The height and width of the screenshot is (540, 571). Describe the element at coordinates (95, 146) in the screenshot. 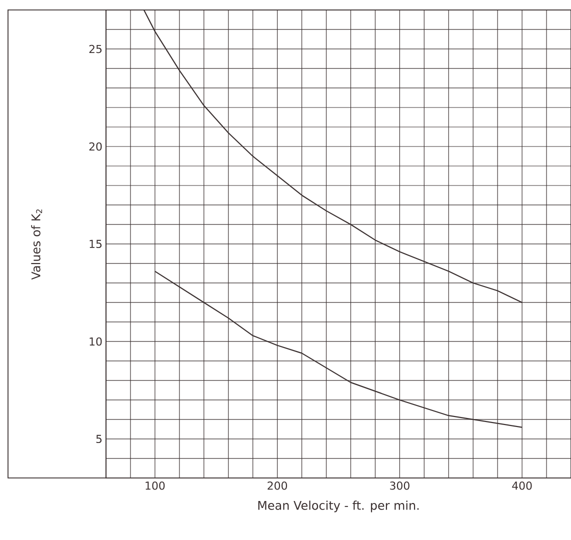

I see `y-tick-label: 20` at that location.